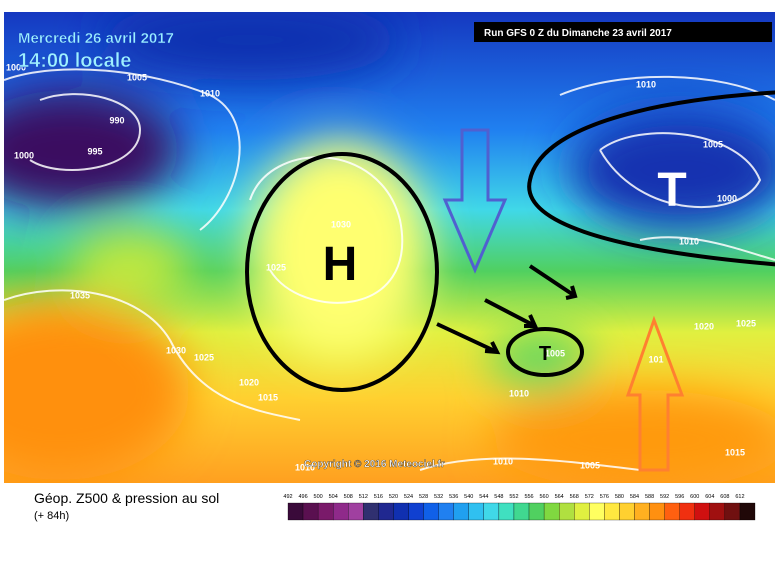 The height and width of the screenshot is (574, 783). Describe the element at coordinates (378, 497) in the screenshot. I see `scale-label: 516` at that location.